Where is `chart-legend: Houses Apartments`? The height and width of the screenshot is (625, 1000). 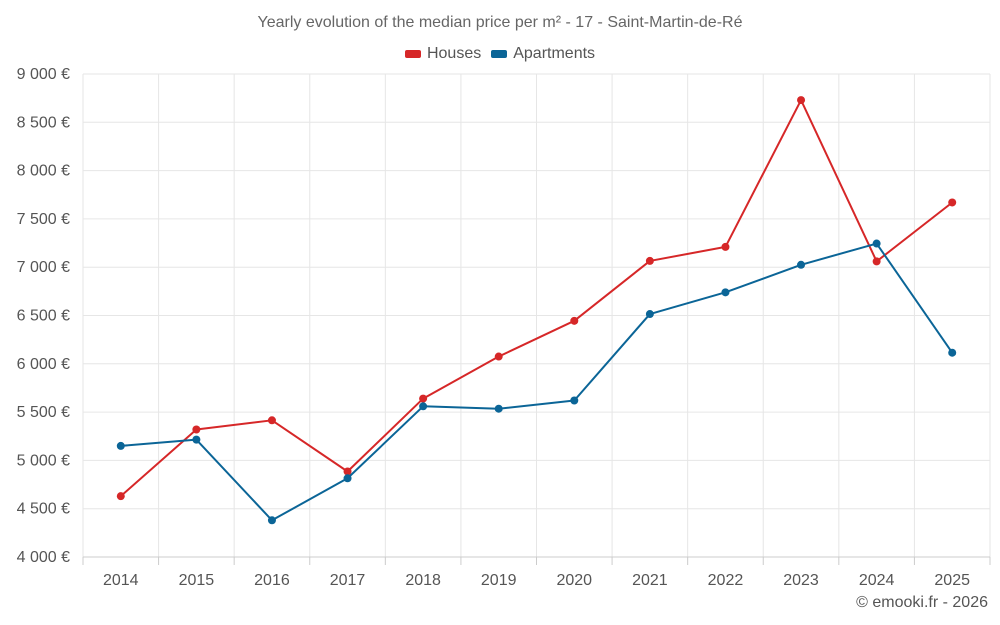 chart-legend: Houses Apartments is located at coordinates (500, 54).